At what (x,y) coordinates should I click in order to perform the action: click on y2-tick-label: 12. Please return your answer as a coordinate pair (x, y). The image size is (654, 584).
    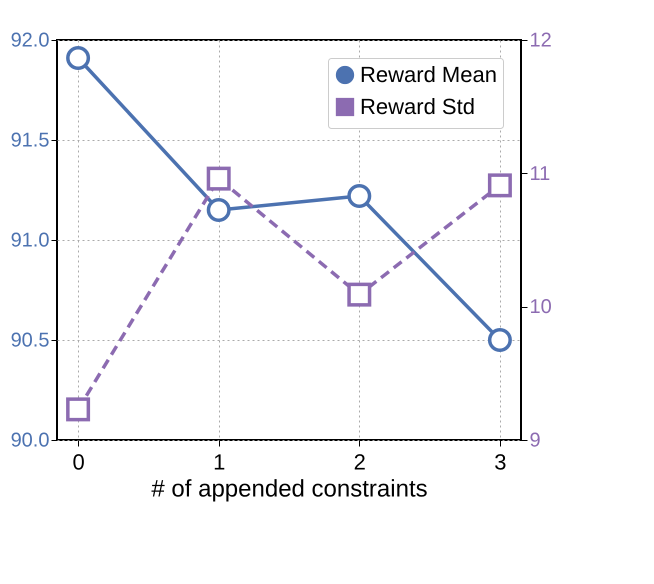
    Looking at the image, I should click on (541, 41).